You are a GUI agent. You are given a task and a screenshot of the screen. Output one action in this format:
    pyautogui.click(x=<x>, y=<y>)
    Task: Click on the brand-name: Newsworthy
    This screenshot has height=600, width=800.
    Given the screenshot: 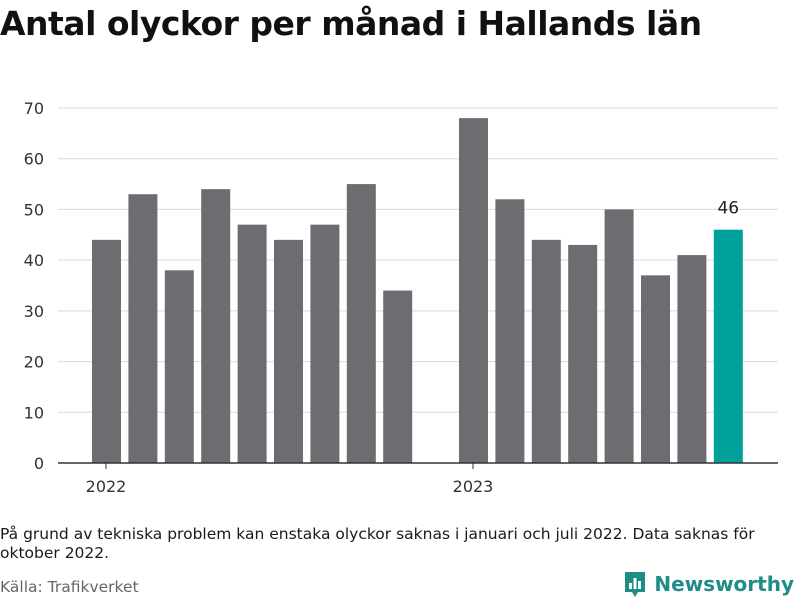 What is the action you would take?
    pyautogui.click(x=724, y=584)
    